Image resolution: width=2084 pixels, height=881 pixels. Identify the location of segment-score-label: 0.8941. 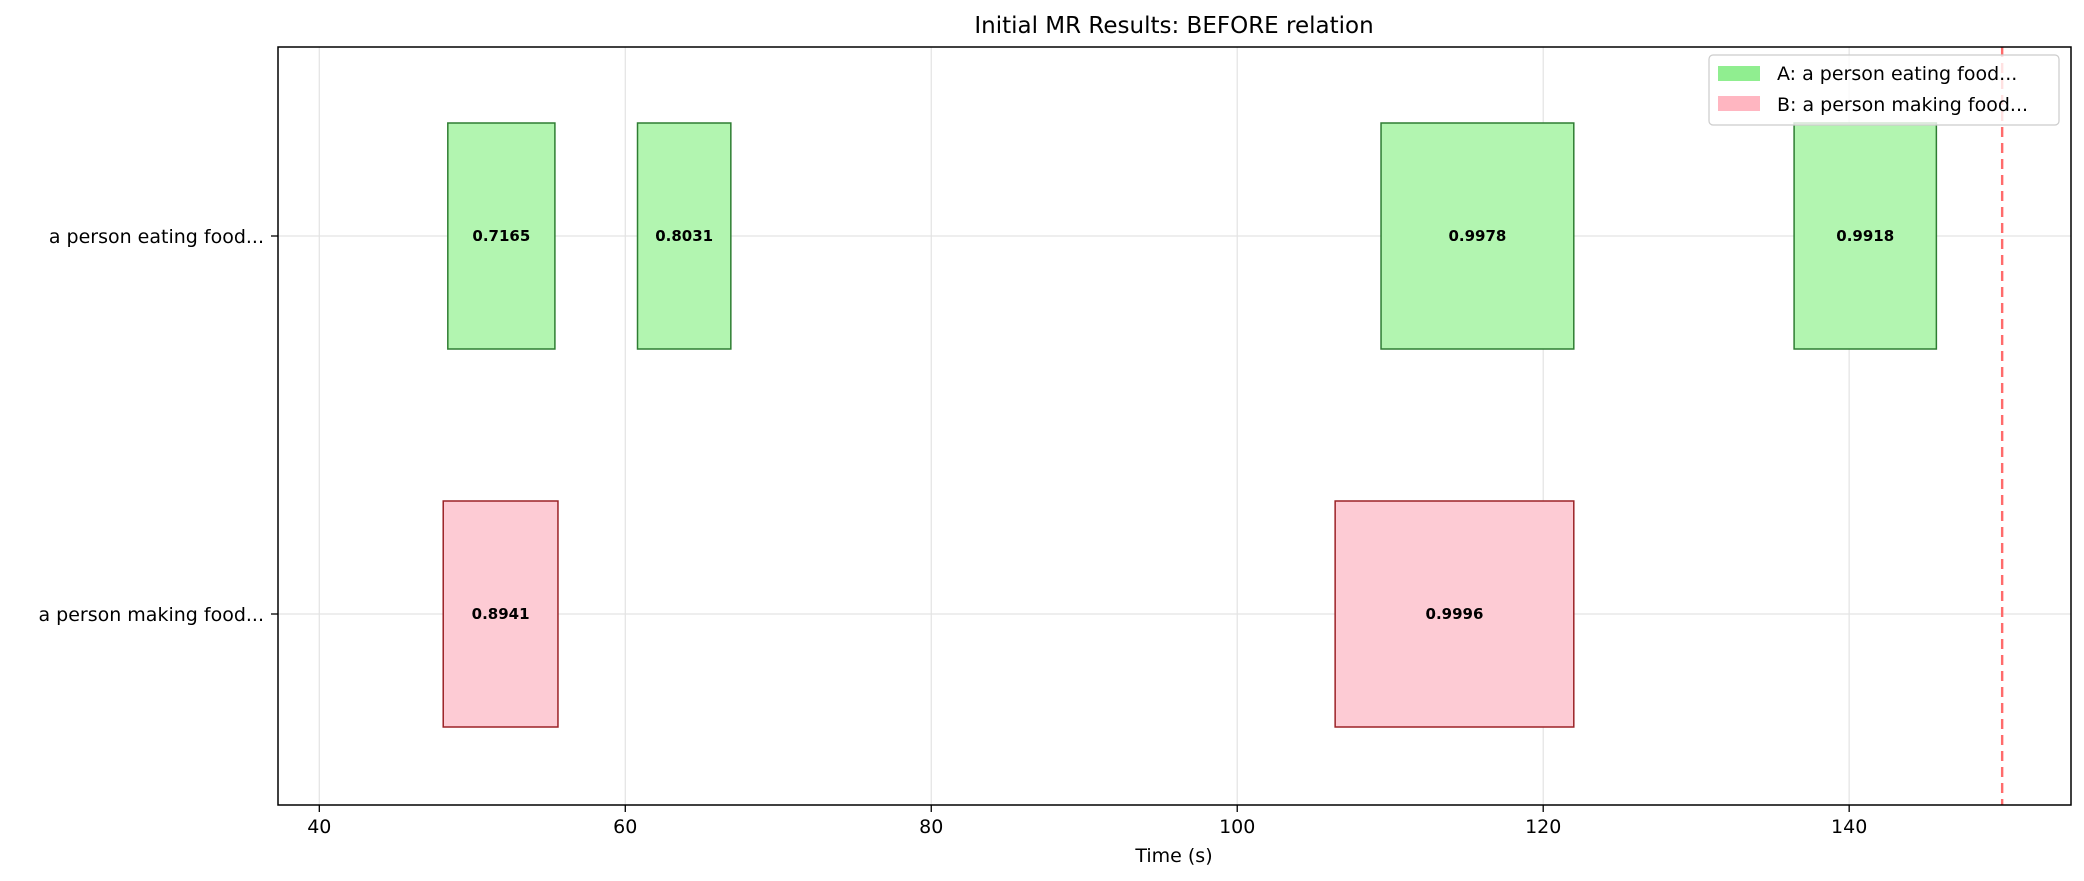
(501, 614).